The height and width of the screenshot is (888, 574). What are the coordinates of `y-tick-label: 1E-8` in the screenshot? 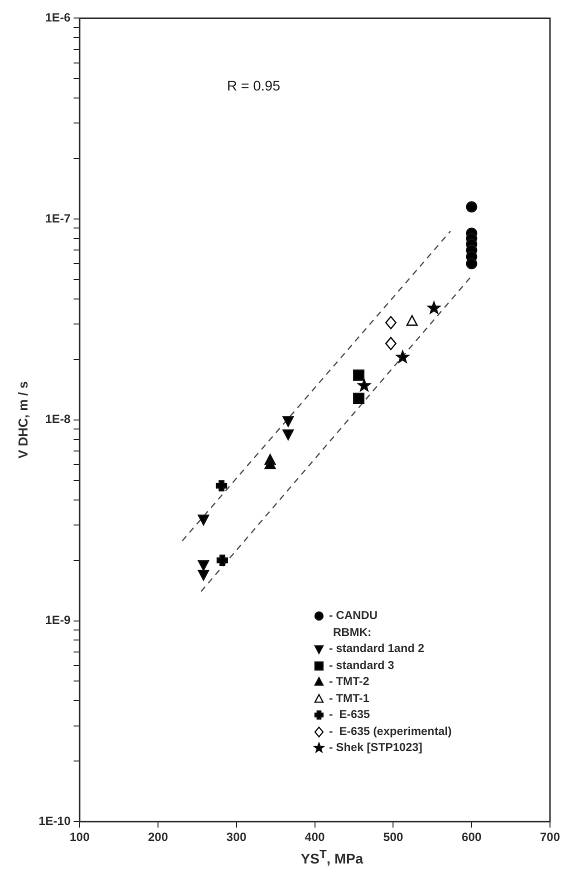 It's located at (58, 419).